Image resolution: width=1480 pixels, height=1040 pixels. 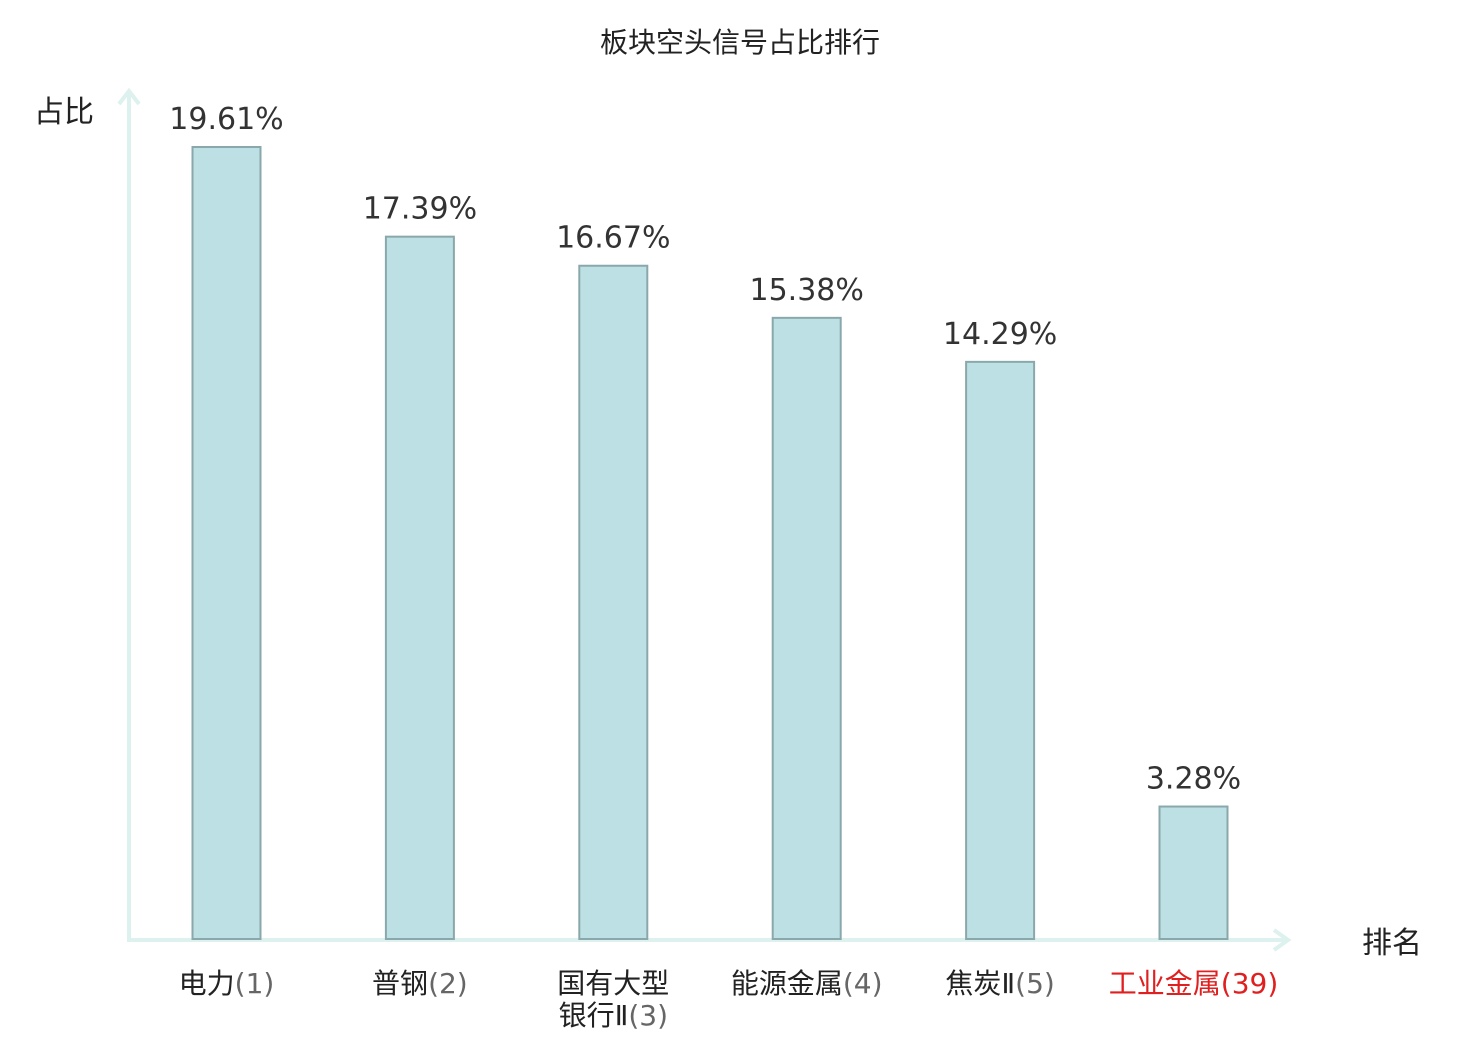 I want to click on x-axis-arrowhead, so click(x=1282, y=940).